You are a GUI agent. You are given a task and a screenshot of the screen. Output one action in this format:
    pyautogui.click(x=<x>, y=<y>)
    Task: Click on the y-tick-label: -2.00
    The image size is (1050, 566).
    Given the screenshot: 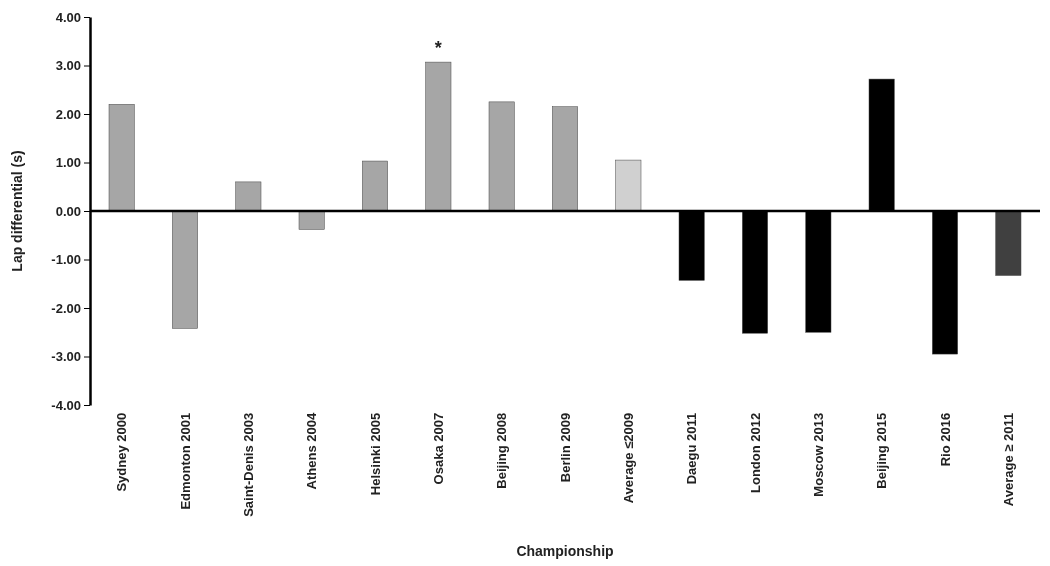 What is the action you would take?
    pyautogui.click(x=66, y=308)
    